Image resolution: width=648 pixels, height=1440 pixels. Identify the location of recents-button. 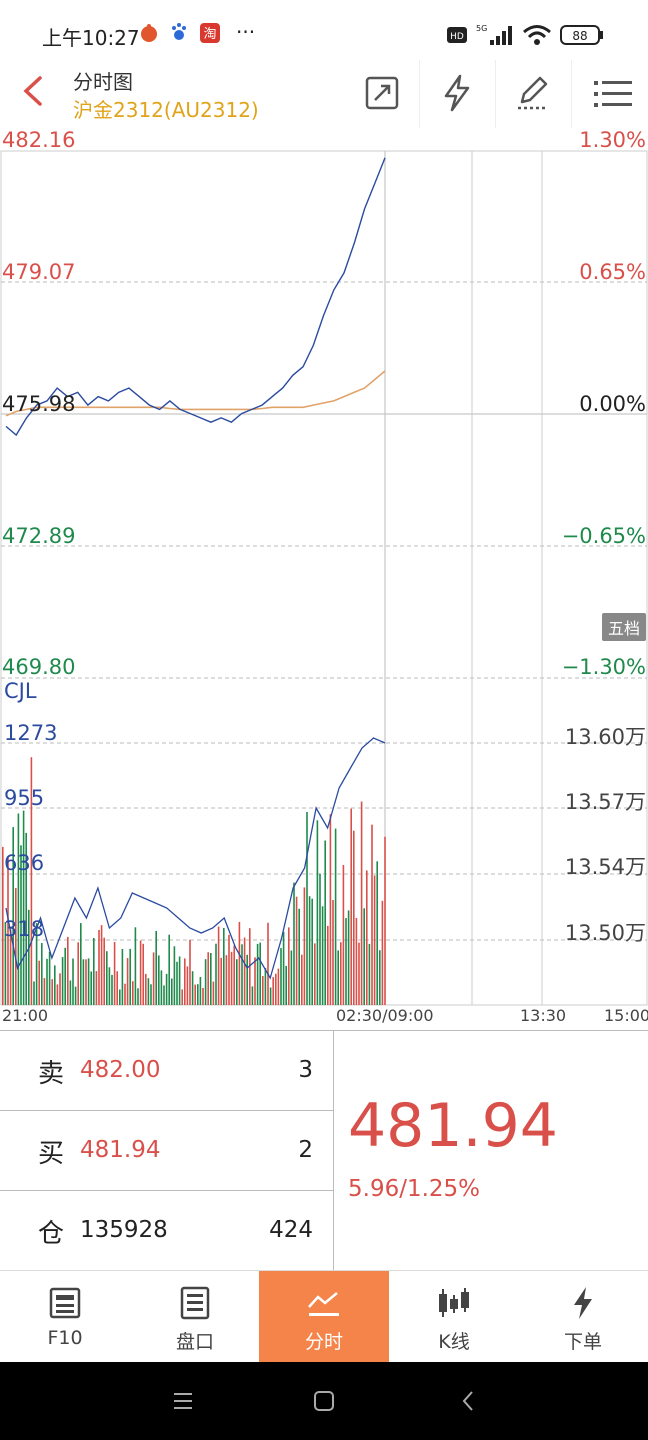
(183, 1401).